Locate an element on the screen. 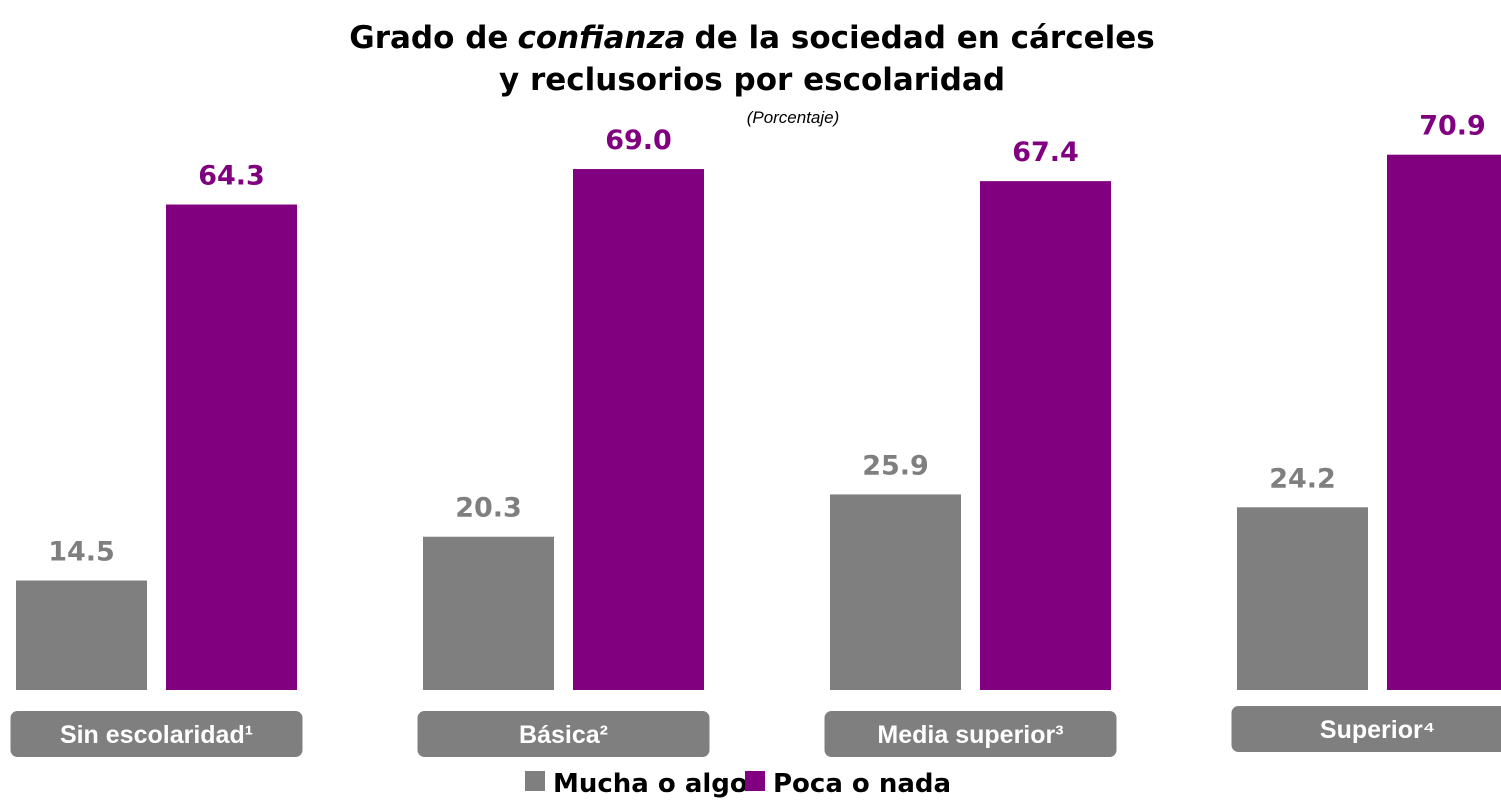  data-label: 67.4 is located at coordinates (1045, 152).